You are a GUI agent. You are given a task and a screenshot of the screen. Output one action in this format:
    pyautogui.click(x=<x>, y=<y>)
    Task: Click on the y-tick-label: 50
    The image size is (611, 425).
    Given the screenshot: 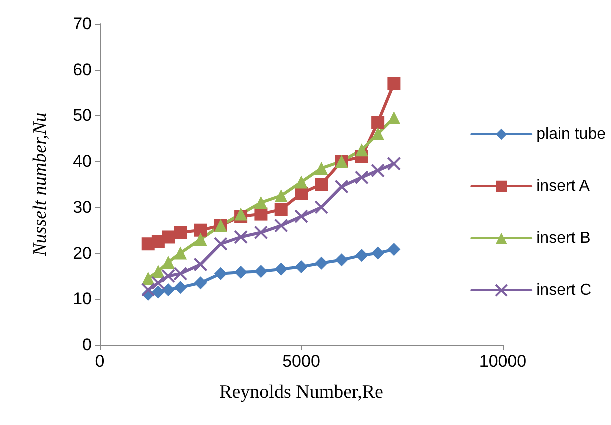 What is the action you would take?
    pyautogui.click(x=82, y=116)
    